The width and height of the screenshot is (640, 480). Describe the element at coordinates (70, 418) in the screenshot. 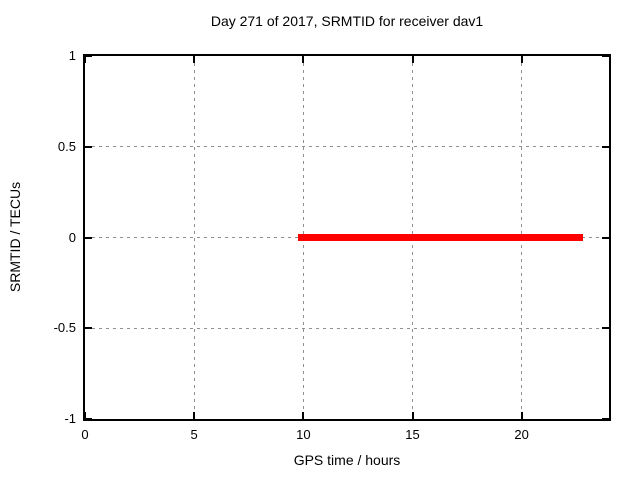

I see `y-tick-label: -1` at that location.